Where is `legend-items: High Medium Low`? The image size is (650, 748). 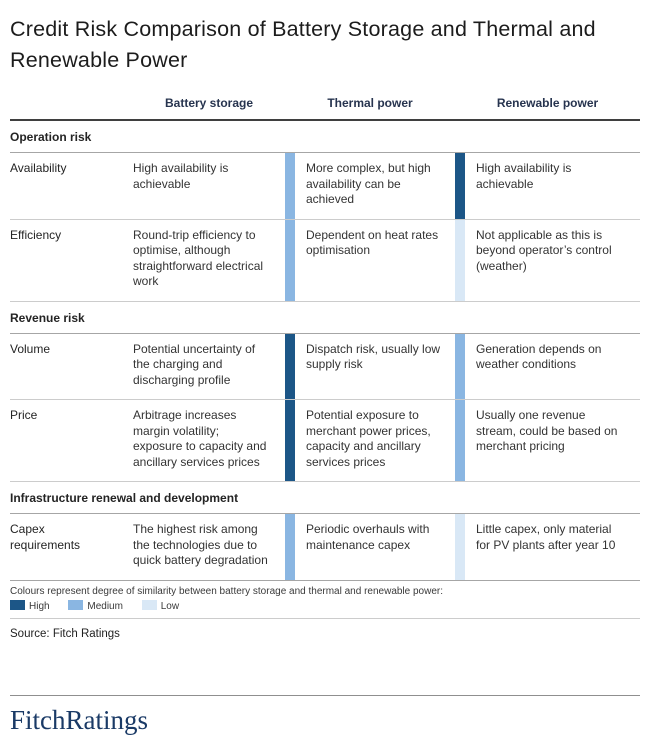
legend-items: High Medium Low is located at coordinates (325, 605).